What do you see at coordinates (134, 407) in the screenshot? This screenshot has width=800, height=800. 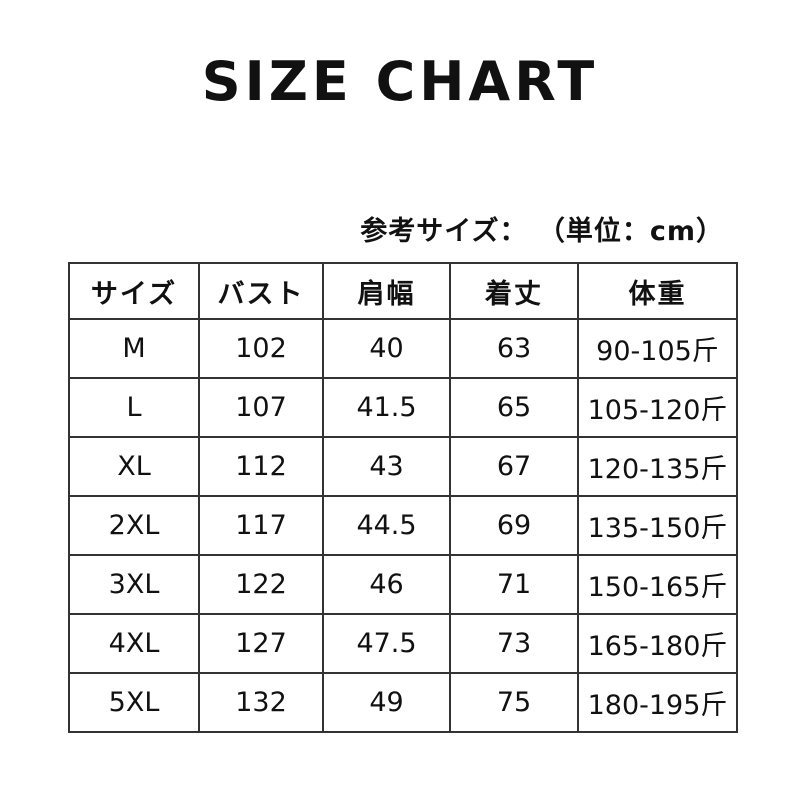 I see `cell-size: L` at bounding box center [134, 407].